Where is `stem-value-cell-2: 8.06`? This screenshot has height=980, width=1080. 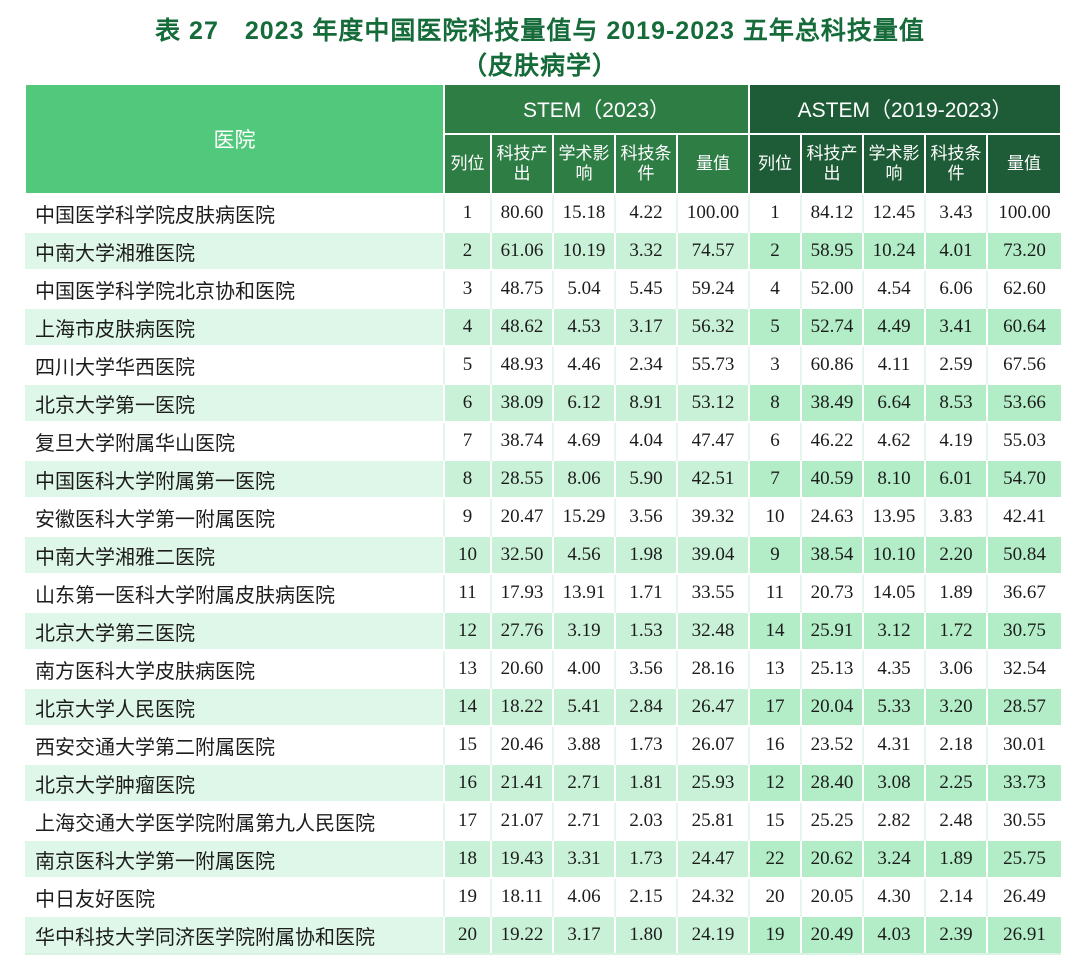
stem-value-cell-2: 8.06 is located at coordinates (583, 478).